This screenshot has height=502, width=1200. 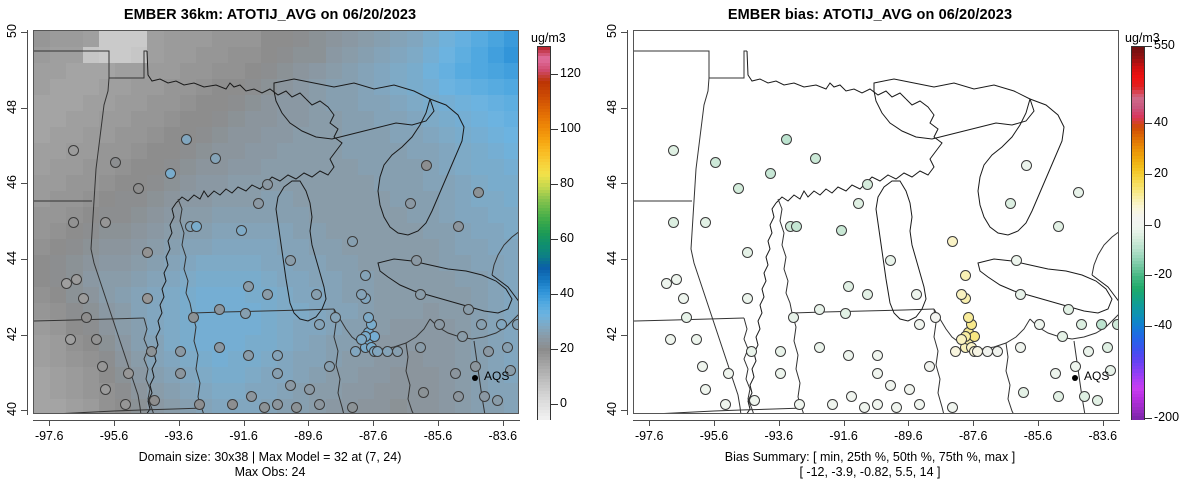 I want to click on x-tick-label: -83.6, so click(x=1103, y=436).